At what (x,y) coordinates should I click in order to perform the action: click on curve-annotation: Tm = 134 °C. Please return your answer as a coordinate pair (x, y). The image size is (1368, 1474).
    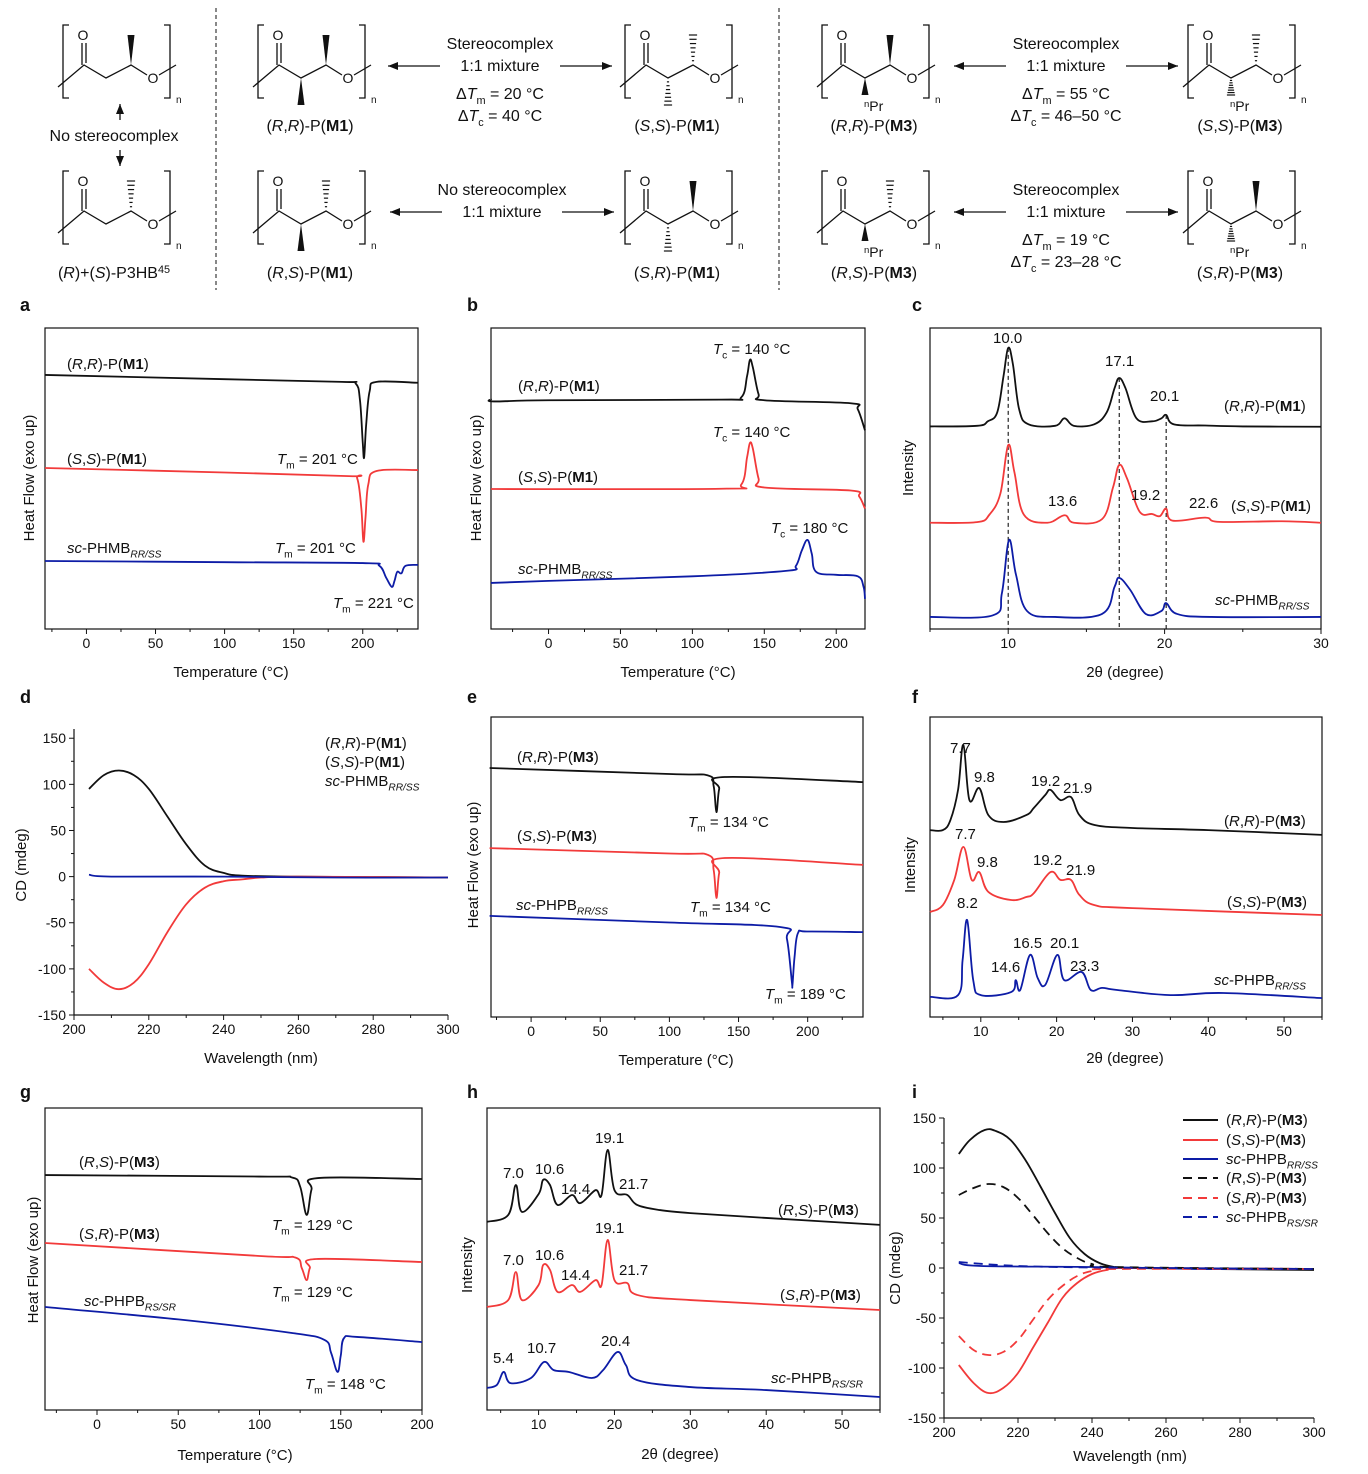
    Looking at the image, I should click on (728, 824).